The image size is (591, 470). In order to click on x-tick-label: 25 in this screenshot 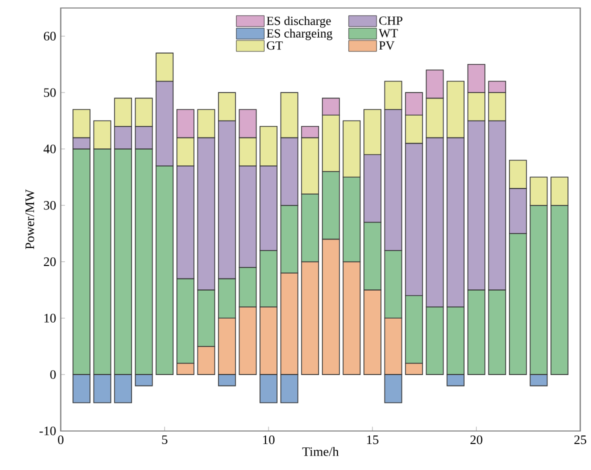, I will do `click(580, 440)`.